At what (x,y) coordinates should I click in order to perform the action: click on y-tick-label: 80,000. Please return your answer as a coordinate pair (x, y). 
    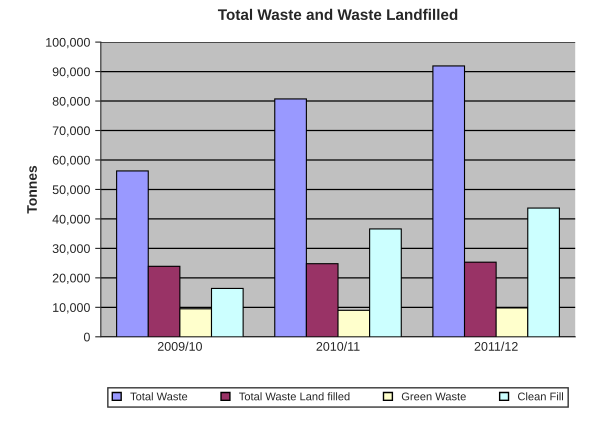
    Looking at the image, I should click on (71, 102).